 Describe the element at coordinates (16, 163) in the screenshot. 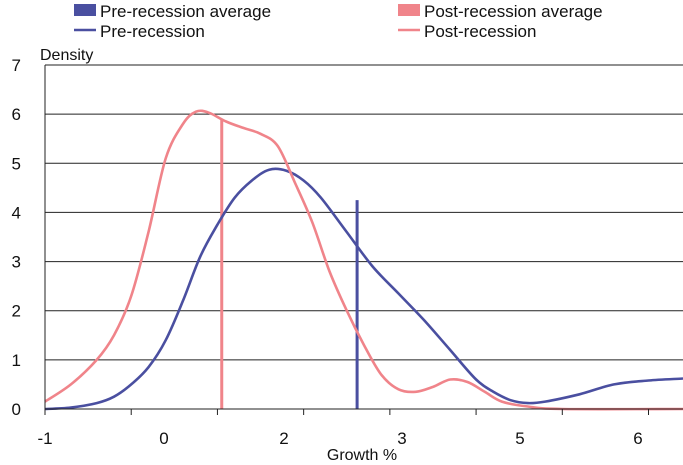

I see `y-tick-label: 5` at that location.